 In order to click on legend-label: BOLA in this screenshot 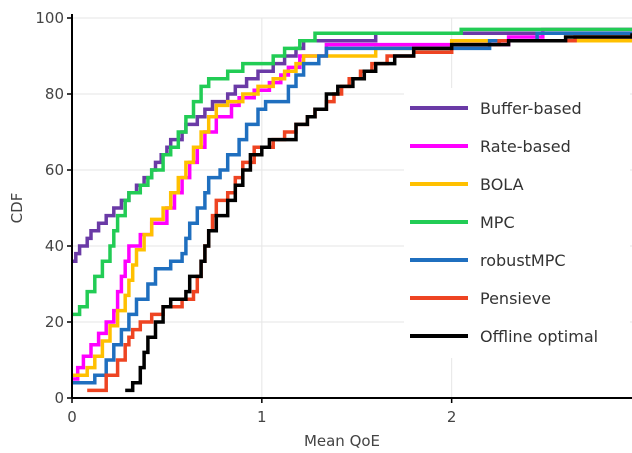, I will do `click(502, 184)`.